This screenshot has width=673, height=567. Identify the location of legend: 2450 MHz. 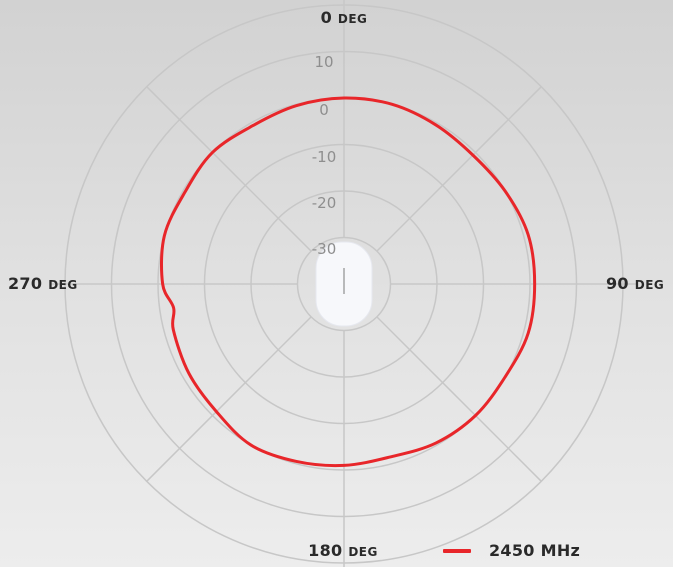
(511, 550).